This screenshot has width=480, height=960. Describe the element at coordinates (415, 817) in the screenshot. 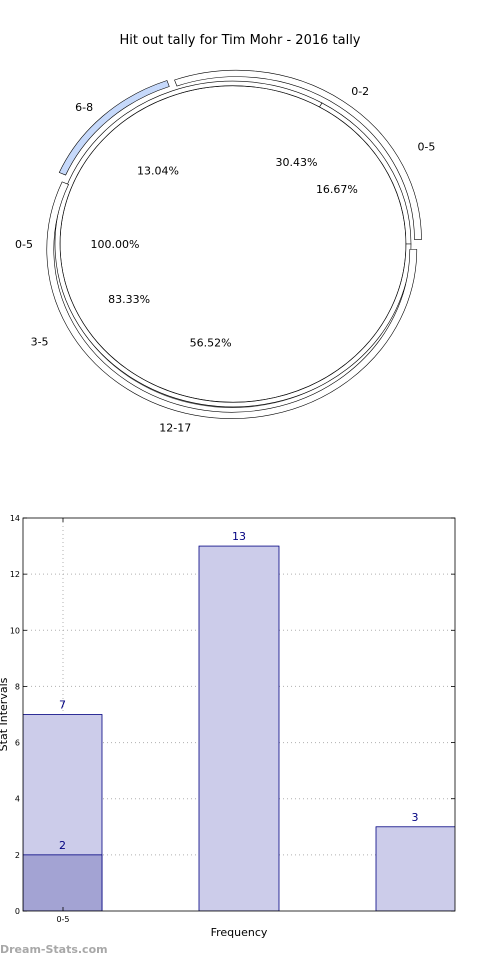

I see `bar-value-label-3: 3` at that location.